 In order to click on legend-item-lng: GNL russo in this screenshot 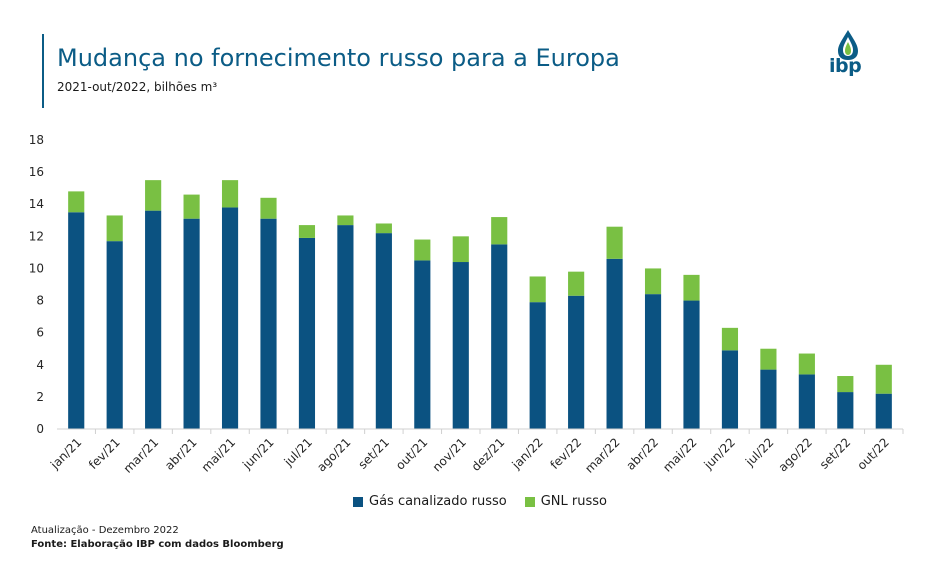, I will do `click(565, 501)`.